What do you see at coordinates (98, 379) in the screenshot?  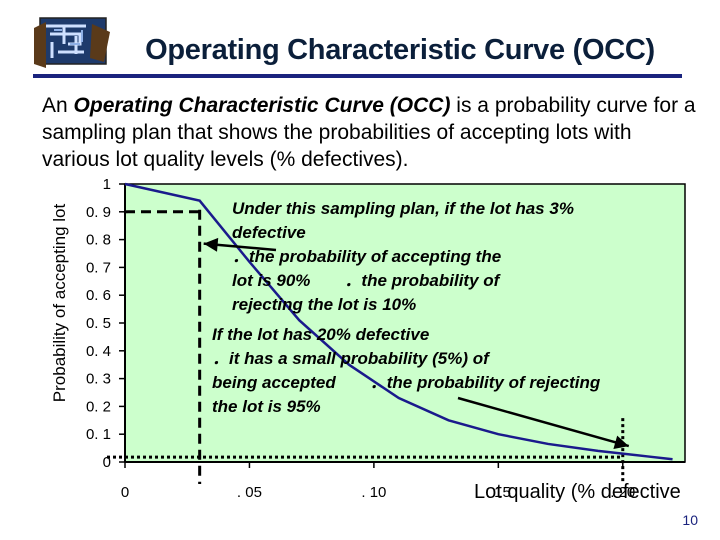 I see `y-tick-label: 0. 3` at bounding box center [98, 379].